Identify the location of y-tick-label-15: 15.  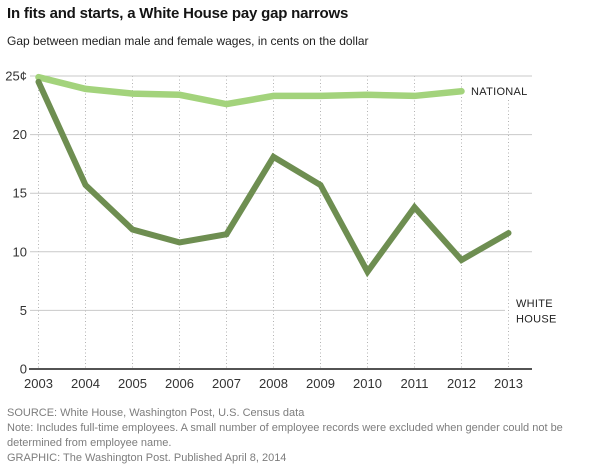
(20, 193).